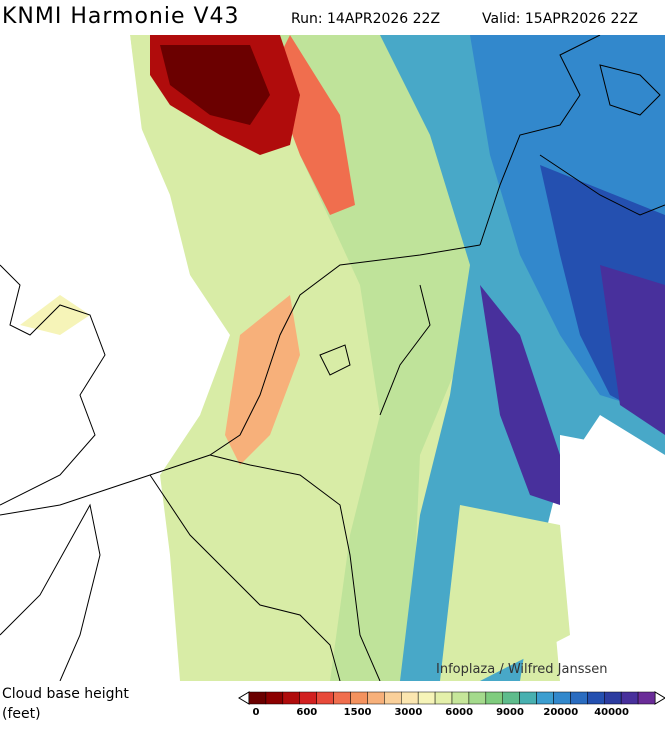 The height and width of the screenshot is (735, 665). What do you see at coordinates (215, 85) in the screenshot?
I see `field-dark-red` at bounding box center [215, 85].